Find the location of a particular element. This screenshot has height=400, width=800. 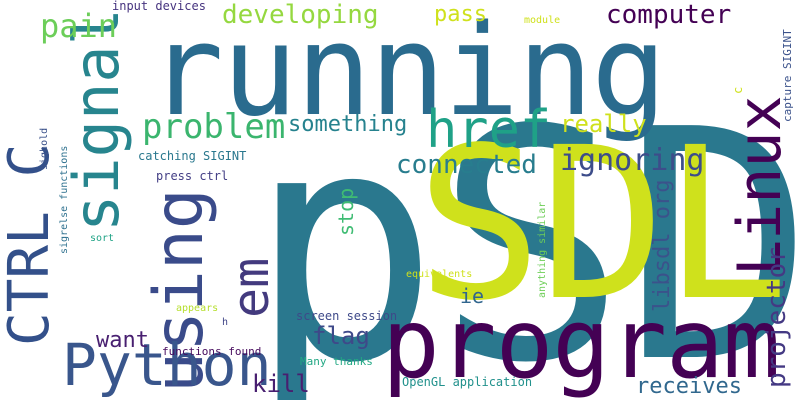

word: problem is located at coordinates (214, 127).